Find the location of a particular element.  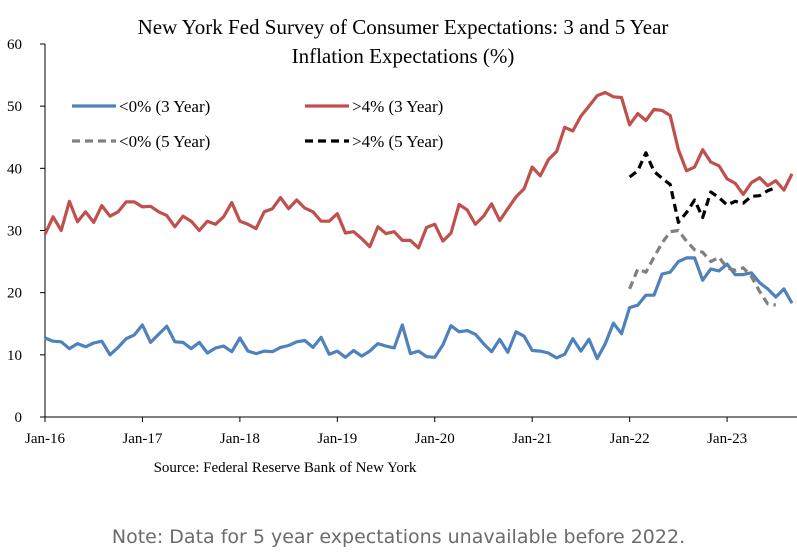

x-tick-label: Jan-22 is located at coordinates (630, 439).